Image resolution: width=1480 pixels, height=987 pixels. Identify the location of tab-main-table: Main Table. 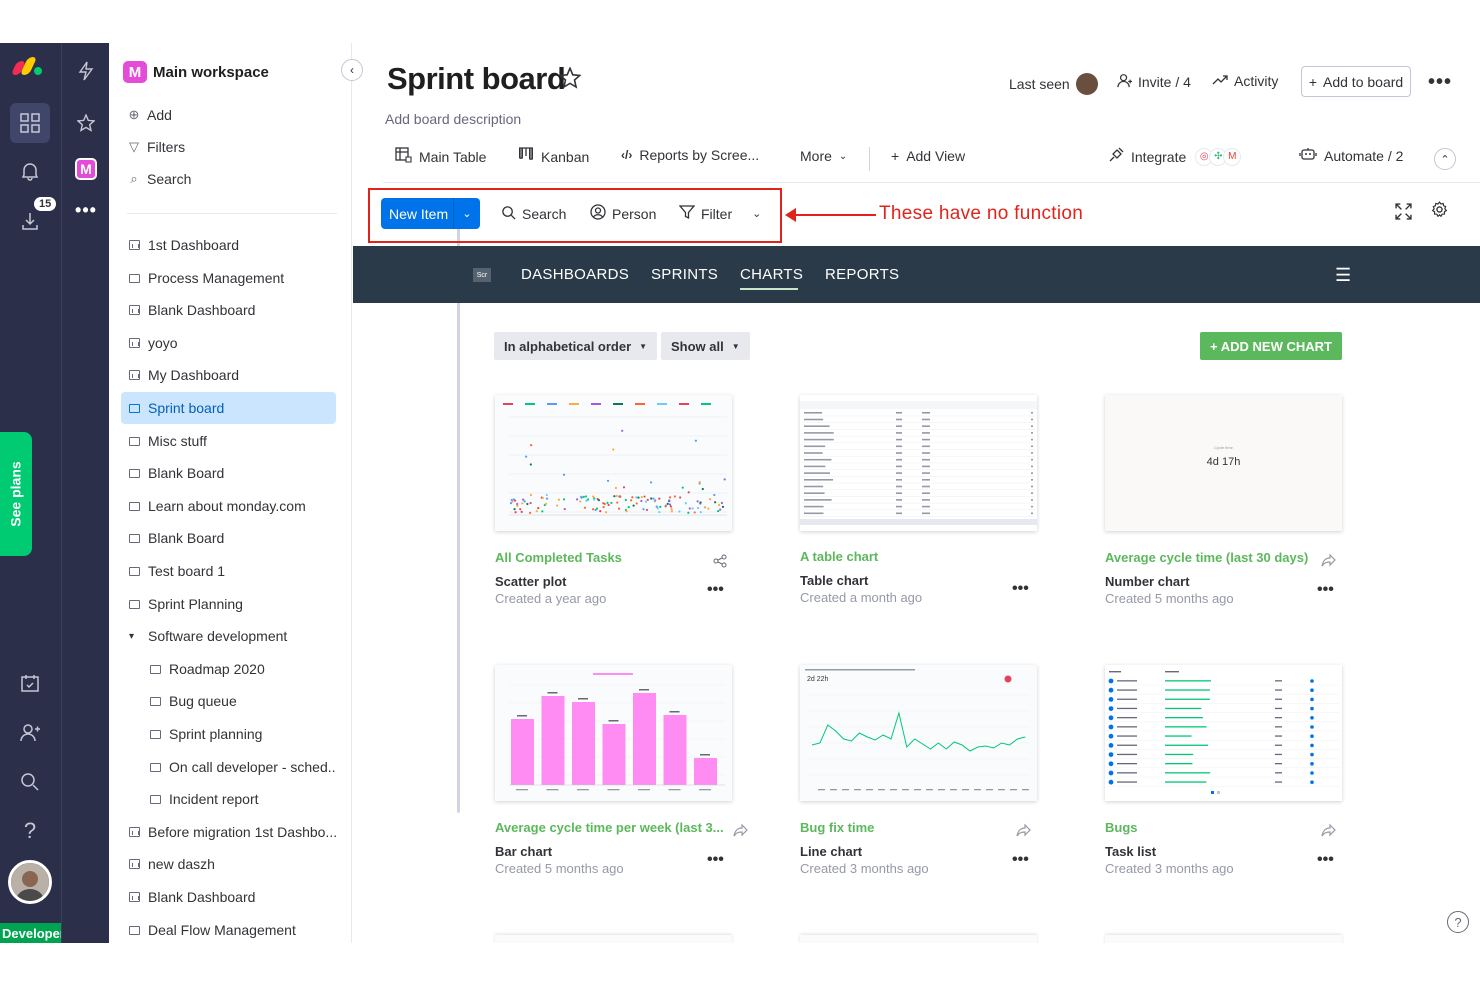
(440, 157).